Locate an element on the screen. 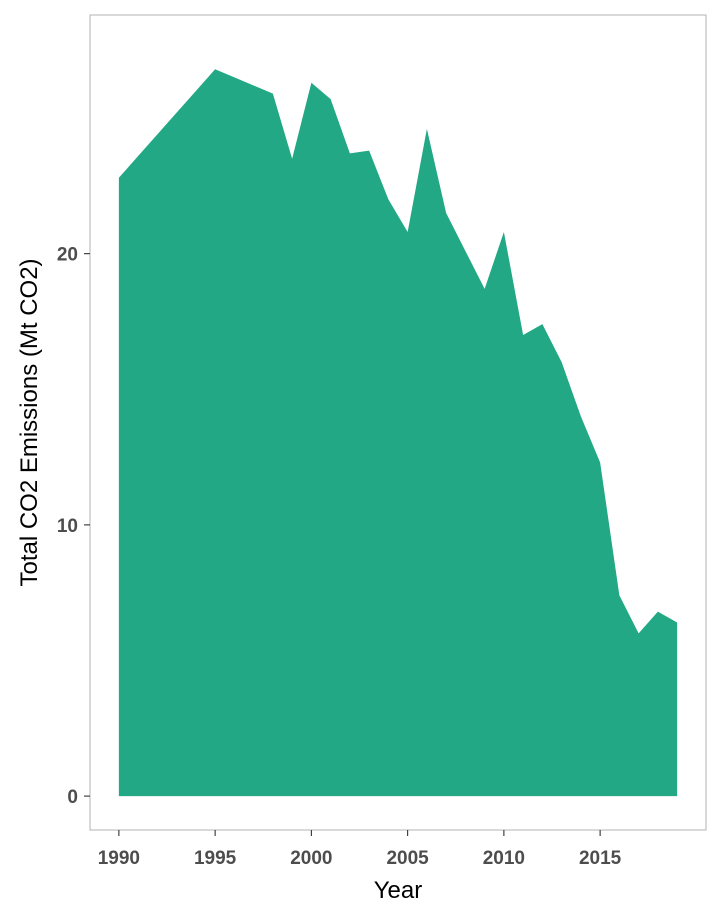  x-tick-label: 1990 is located at coordinates (119, 858).